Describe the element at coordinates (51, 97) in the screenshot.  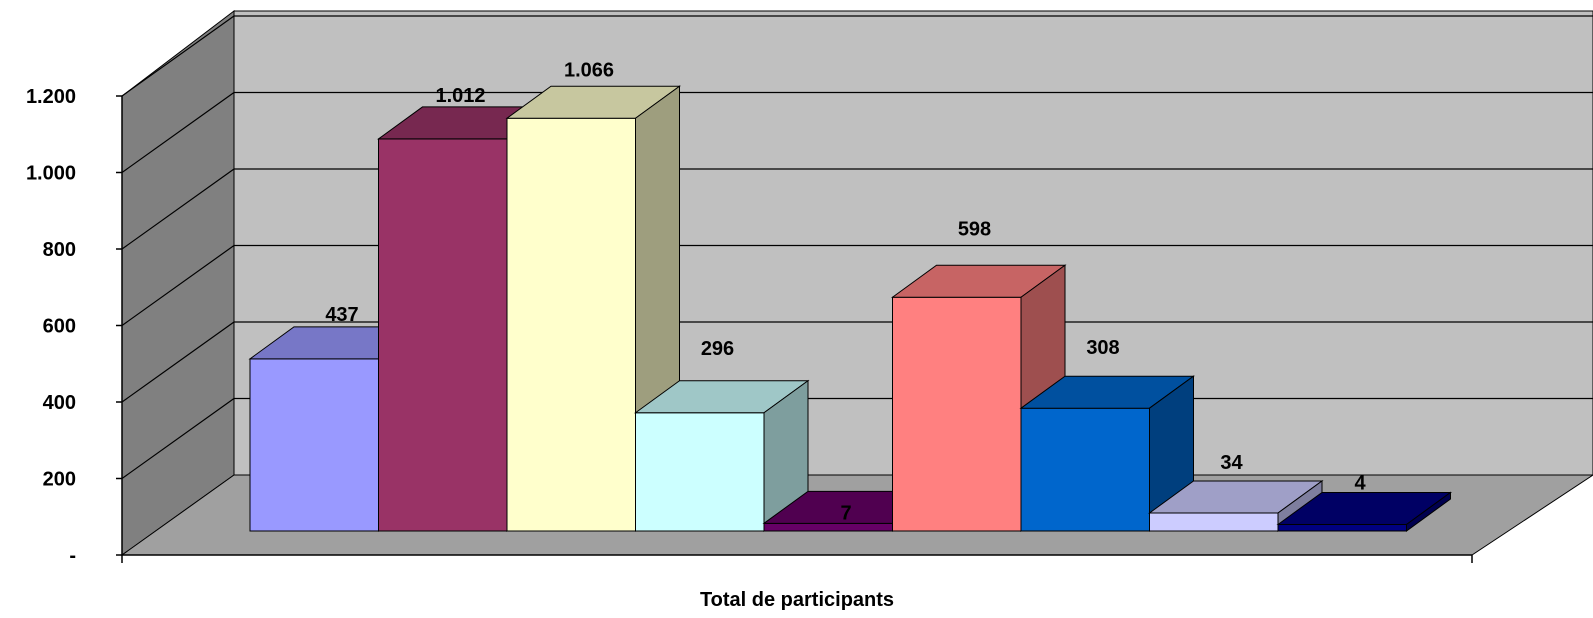
I see `y-tick-label: 1.200` at that location.